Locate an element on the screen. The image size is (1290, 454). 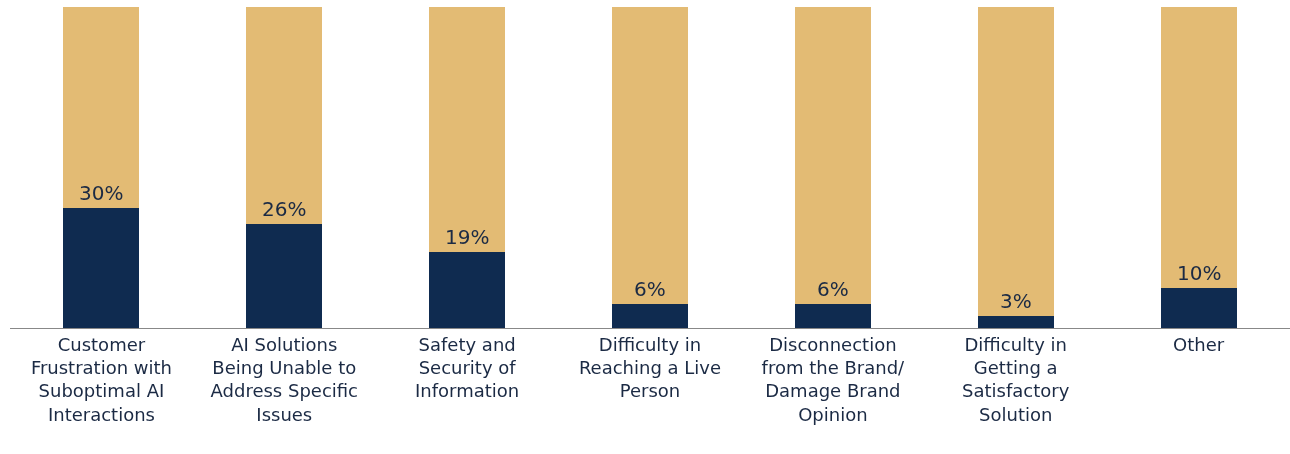
x-tick-label: Difficulty in Getting a Satisfactory Solution is located at coordinates (1016, 379).